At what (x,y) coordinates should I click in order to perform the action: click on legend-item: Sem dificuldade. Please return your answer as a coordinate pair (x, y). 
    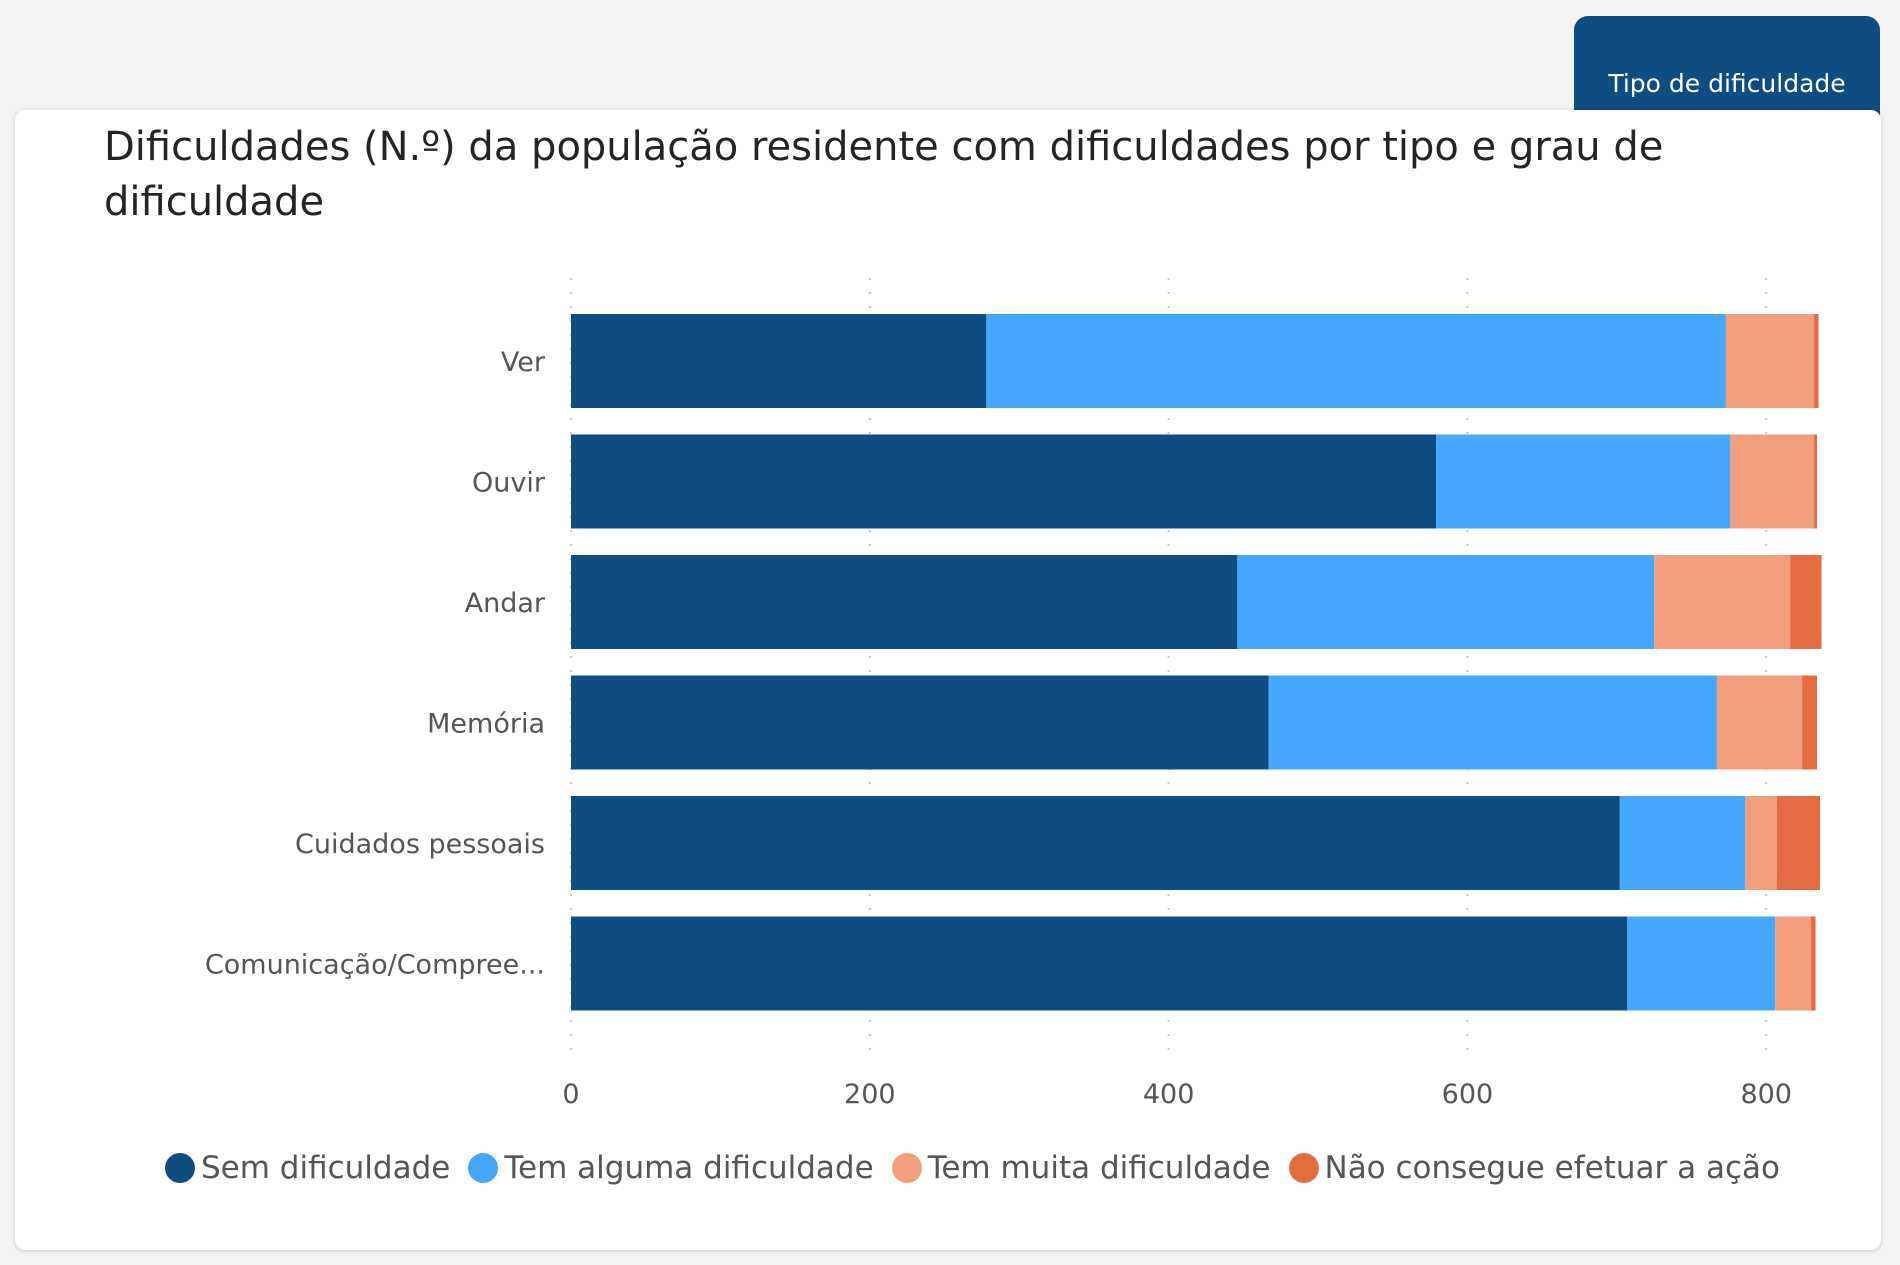
    Looking at the image, I should click on (307, 1168).